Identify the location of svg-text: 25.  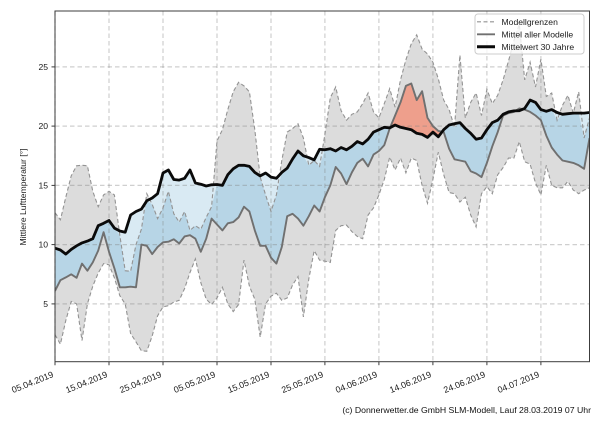
(43, 67).